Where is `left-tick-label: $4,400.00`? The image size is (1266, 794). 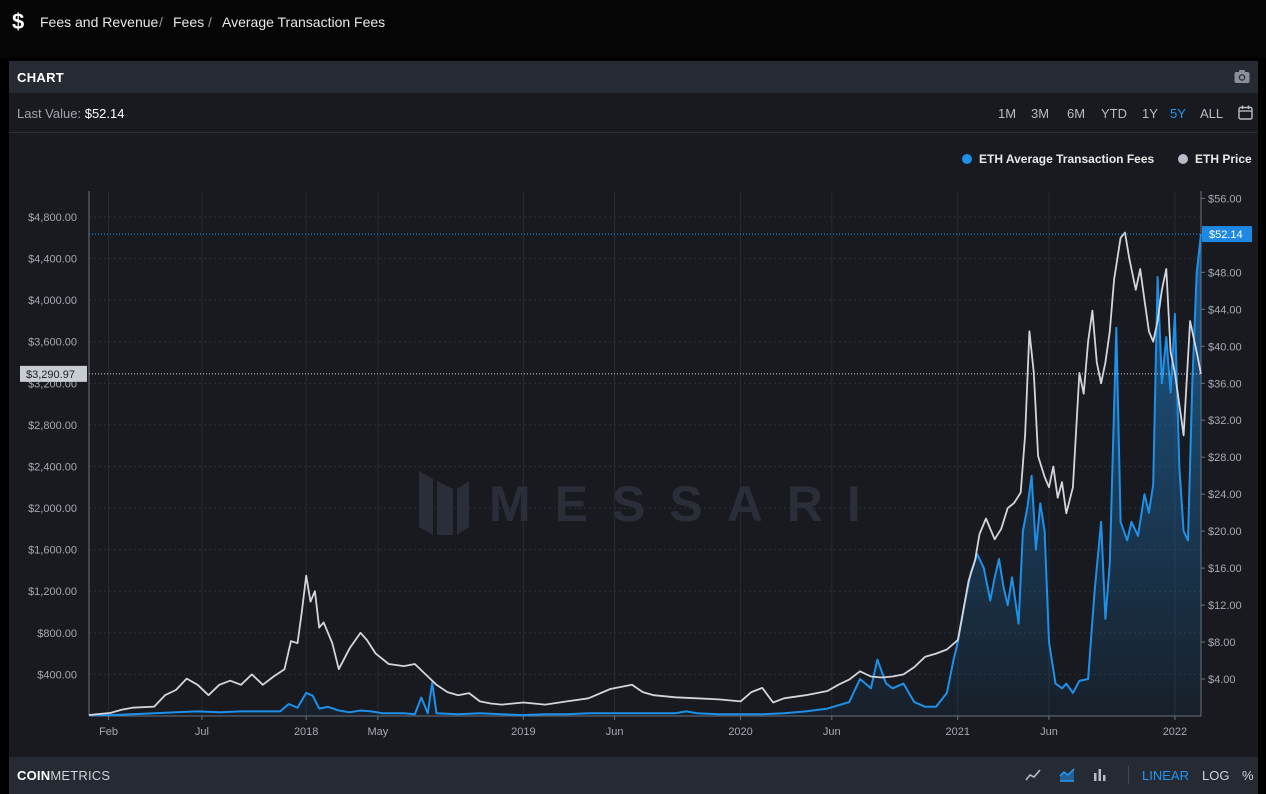
left-tick-label: $4,400.00 is located at coordinates (52, 260).